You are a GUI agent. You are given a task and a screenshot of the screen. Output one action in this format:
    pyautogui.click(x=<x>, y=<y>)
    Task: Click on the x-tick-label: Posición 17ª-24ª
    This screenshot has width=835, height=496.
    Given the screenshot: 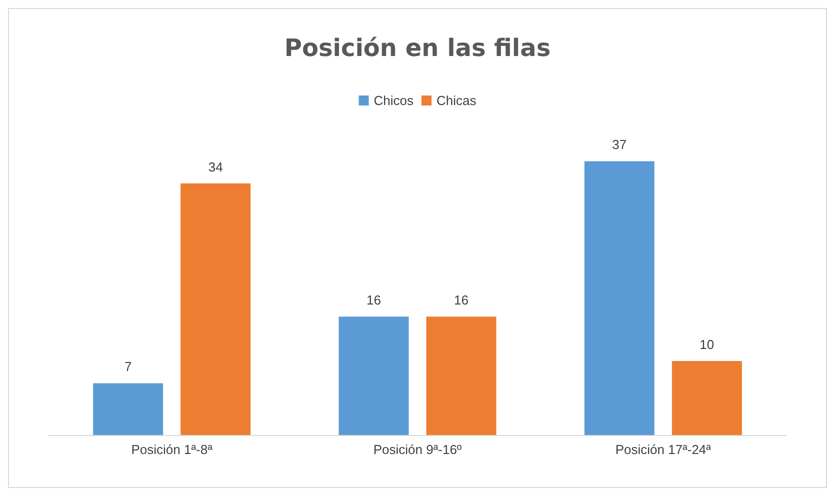 What is the action you would take?
    pyautogui.click(x=663, y=449)
    